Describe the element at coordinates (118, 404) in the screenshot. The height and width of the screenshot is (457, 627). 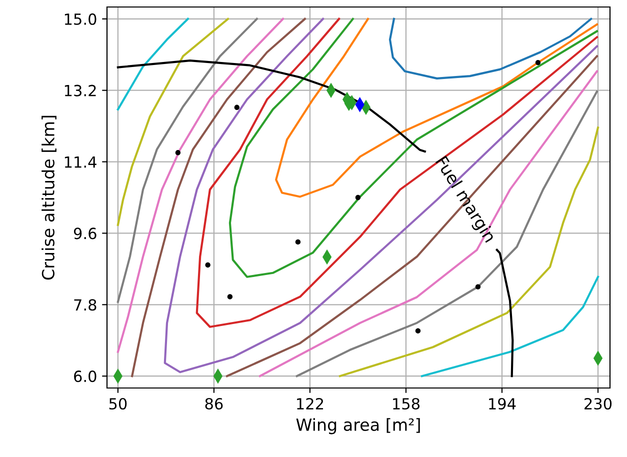
I see `x-tick-label: 50` at that location.